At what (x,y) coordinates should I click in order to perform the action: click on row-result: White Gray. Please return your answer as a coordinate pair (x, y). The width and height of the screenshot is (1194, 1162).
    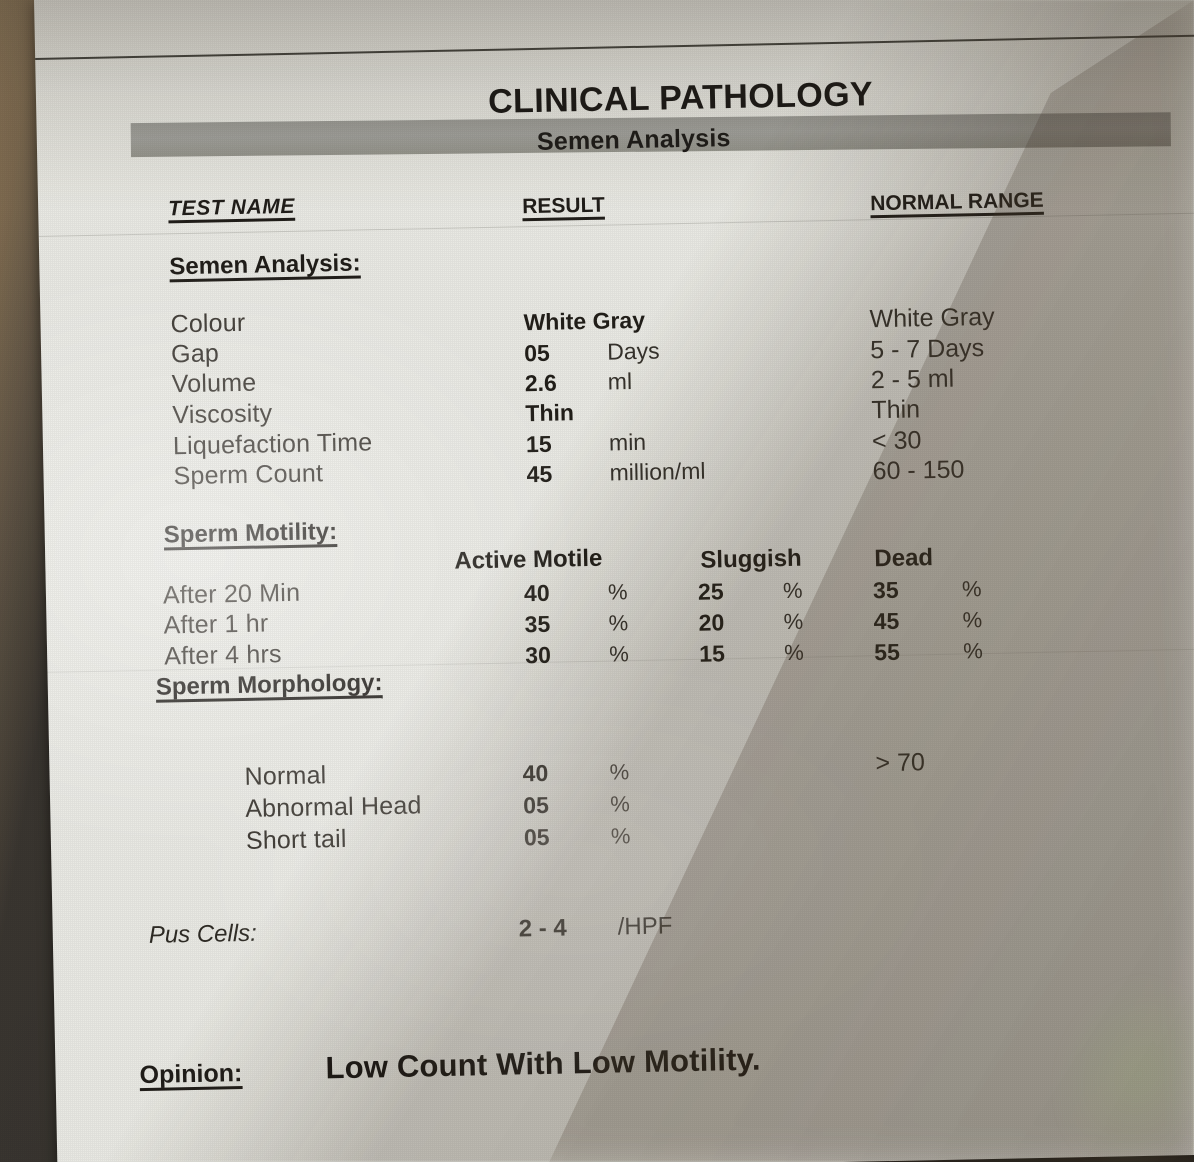
    Looking at the image, I should click on (584, 321).